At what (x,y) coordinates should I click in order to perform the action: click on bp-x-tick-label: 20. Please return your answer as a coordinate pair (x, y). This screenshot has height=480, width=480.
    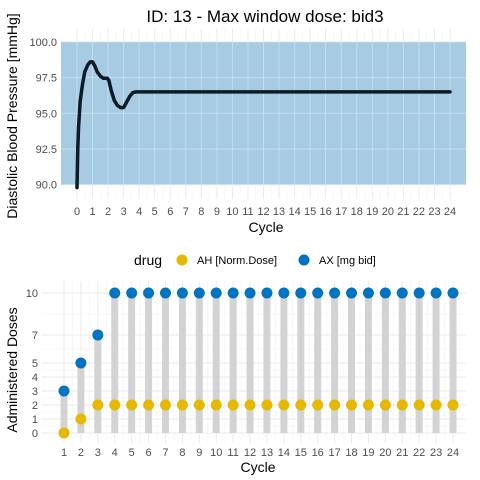
    Looking at the image, I should click on (388, 212).